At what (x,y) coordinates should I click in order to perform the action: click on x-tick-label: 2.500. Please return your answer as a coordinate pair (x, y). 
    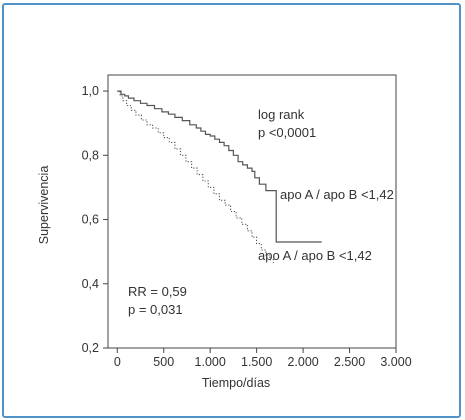
    Looking at the image, I should click on (349, 362).